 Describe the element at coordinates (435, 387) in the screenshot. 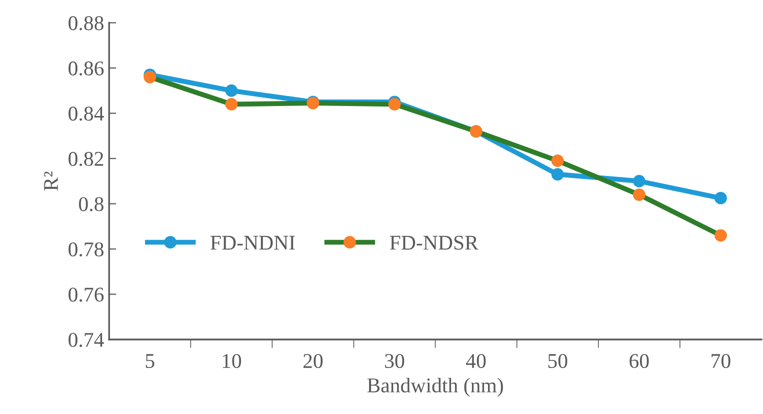

I see `x-axis-title: Bandwidth (nm)` at that location.